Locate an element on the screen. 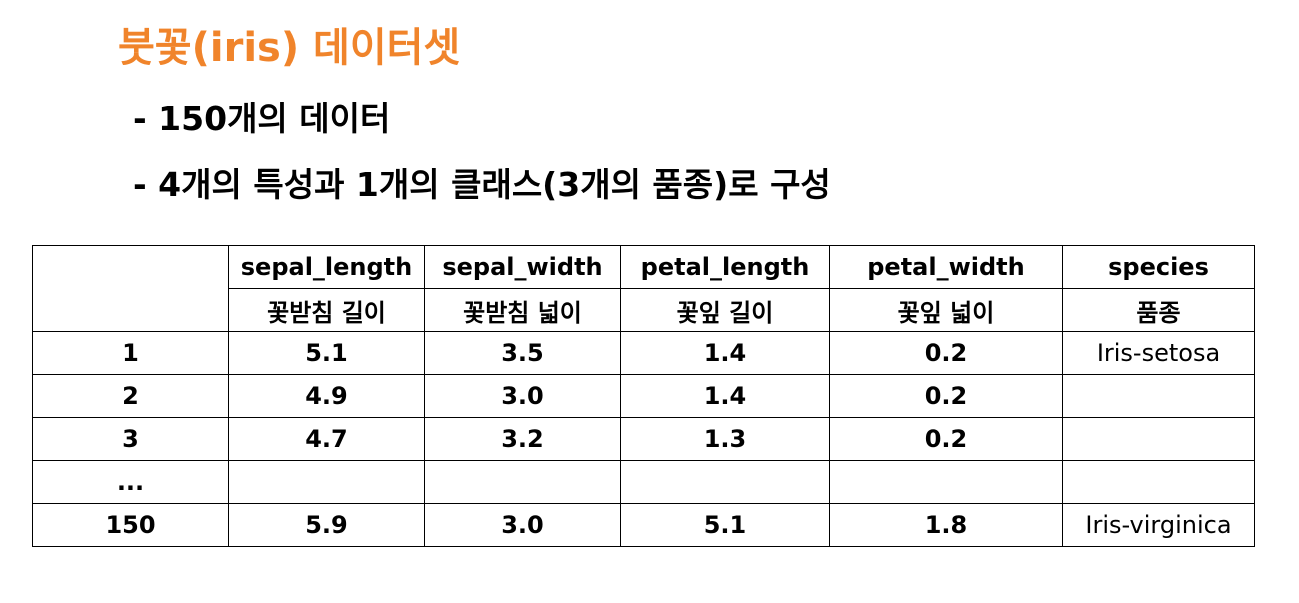 The image size is (1299, 603). column-header-korean-sepal-width: 꽃받침 넓이 is located at coordinates (522, 310).